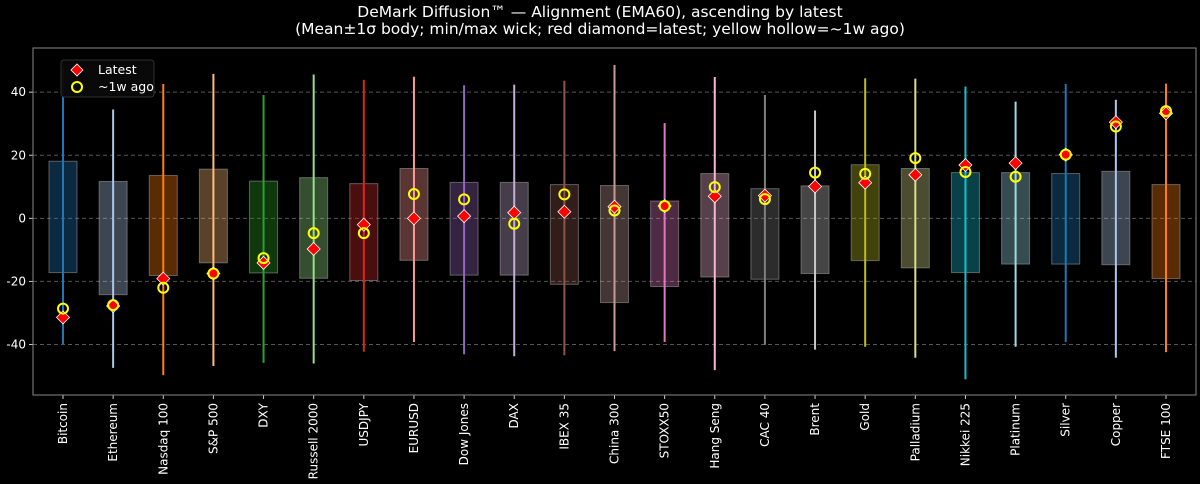  Describe the element at coordinates (1116, 424) in the screenshot. I see `x-tick-label: Copper` at that location.